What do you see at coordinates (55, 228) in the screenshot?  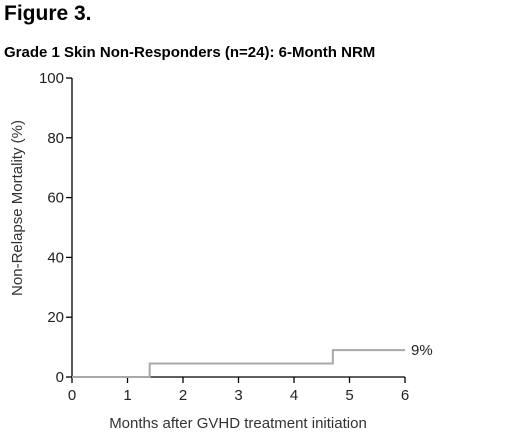 I see `y-ticks: 0 20 40 60 80 100` at bounding box center [55, 228].